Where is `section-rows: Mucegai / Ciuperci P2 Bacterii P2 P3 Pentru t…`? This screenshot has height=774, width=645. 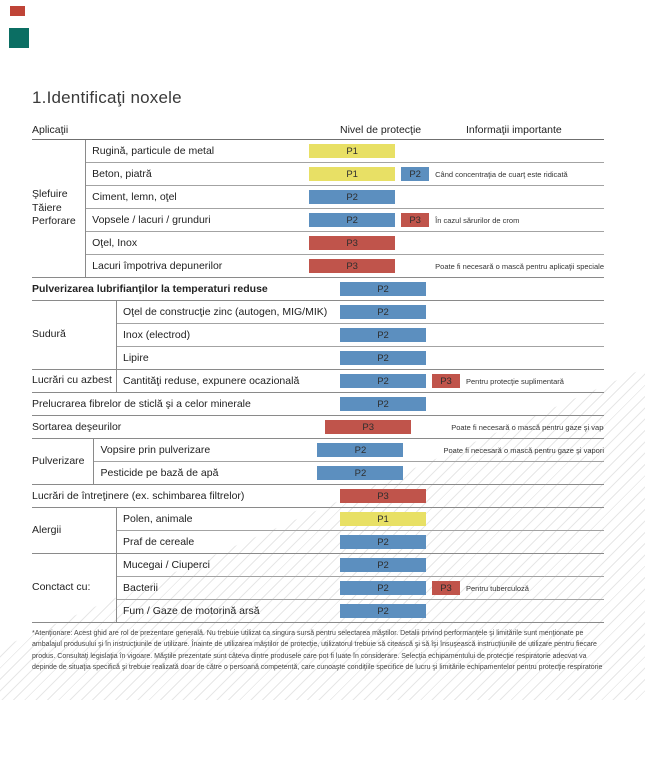
section-rows: Mucegai / Ciuperci P2 Bacterii P2 P3 Pentru t… is located at coordinates (360, 588).